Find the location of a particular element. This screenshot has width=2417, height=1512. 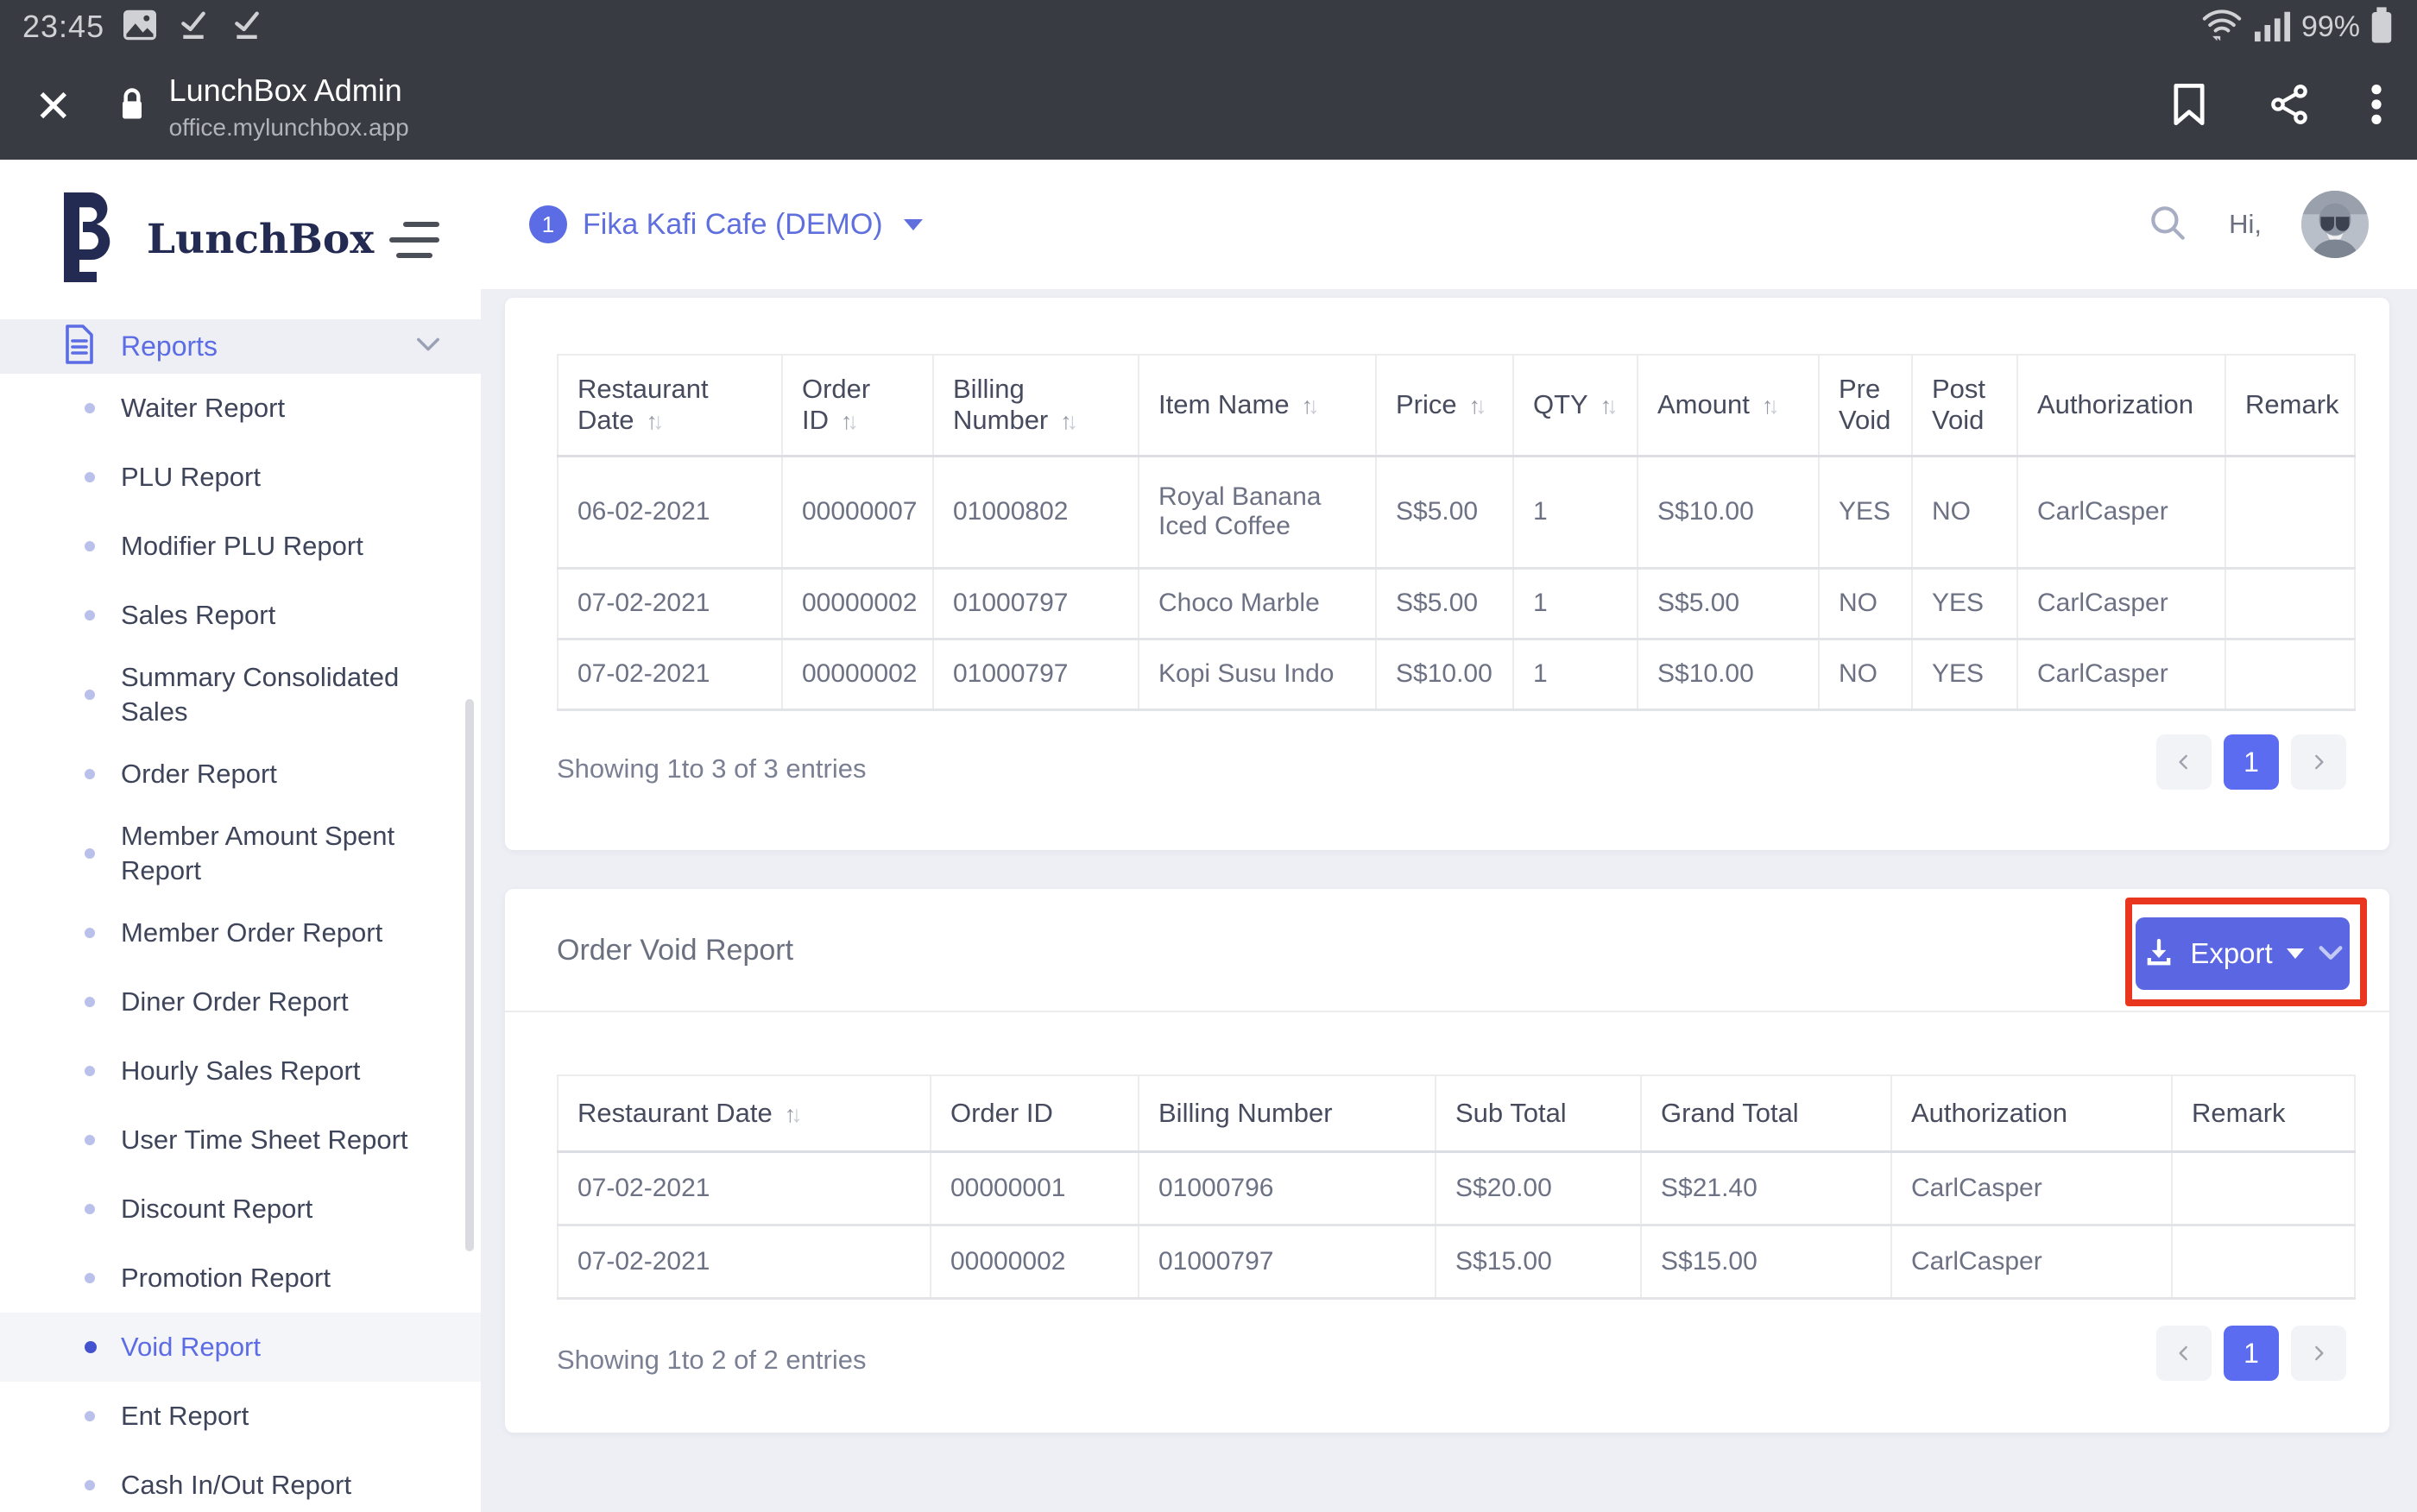

lock-icon is located at coordinates (132, 107).